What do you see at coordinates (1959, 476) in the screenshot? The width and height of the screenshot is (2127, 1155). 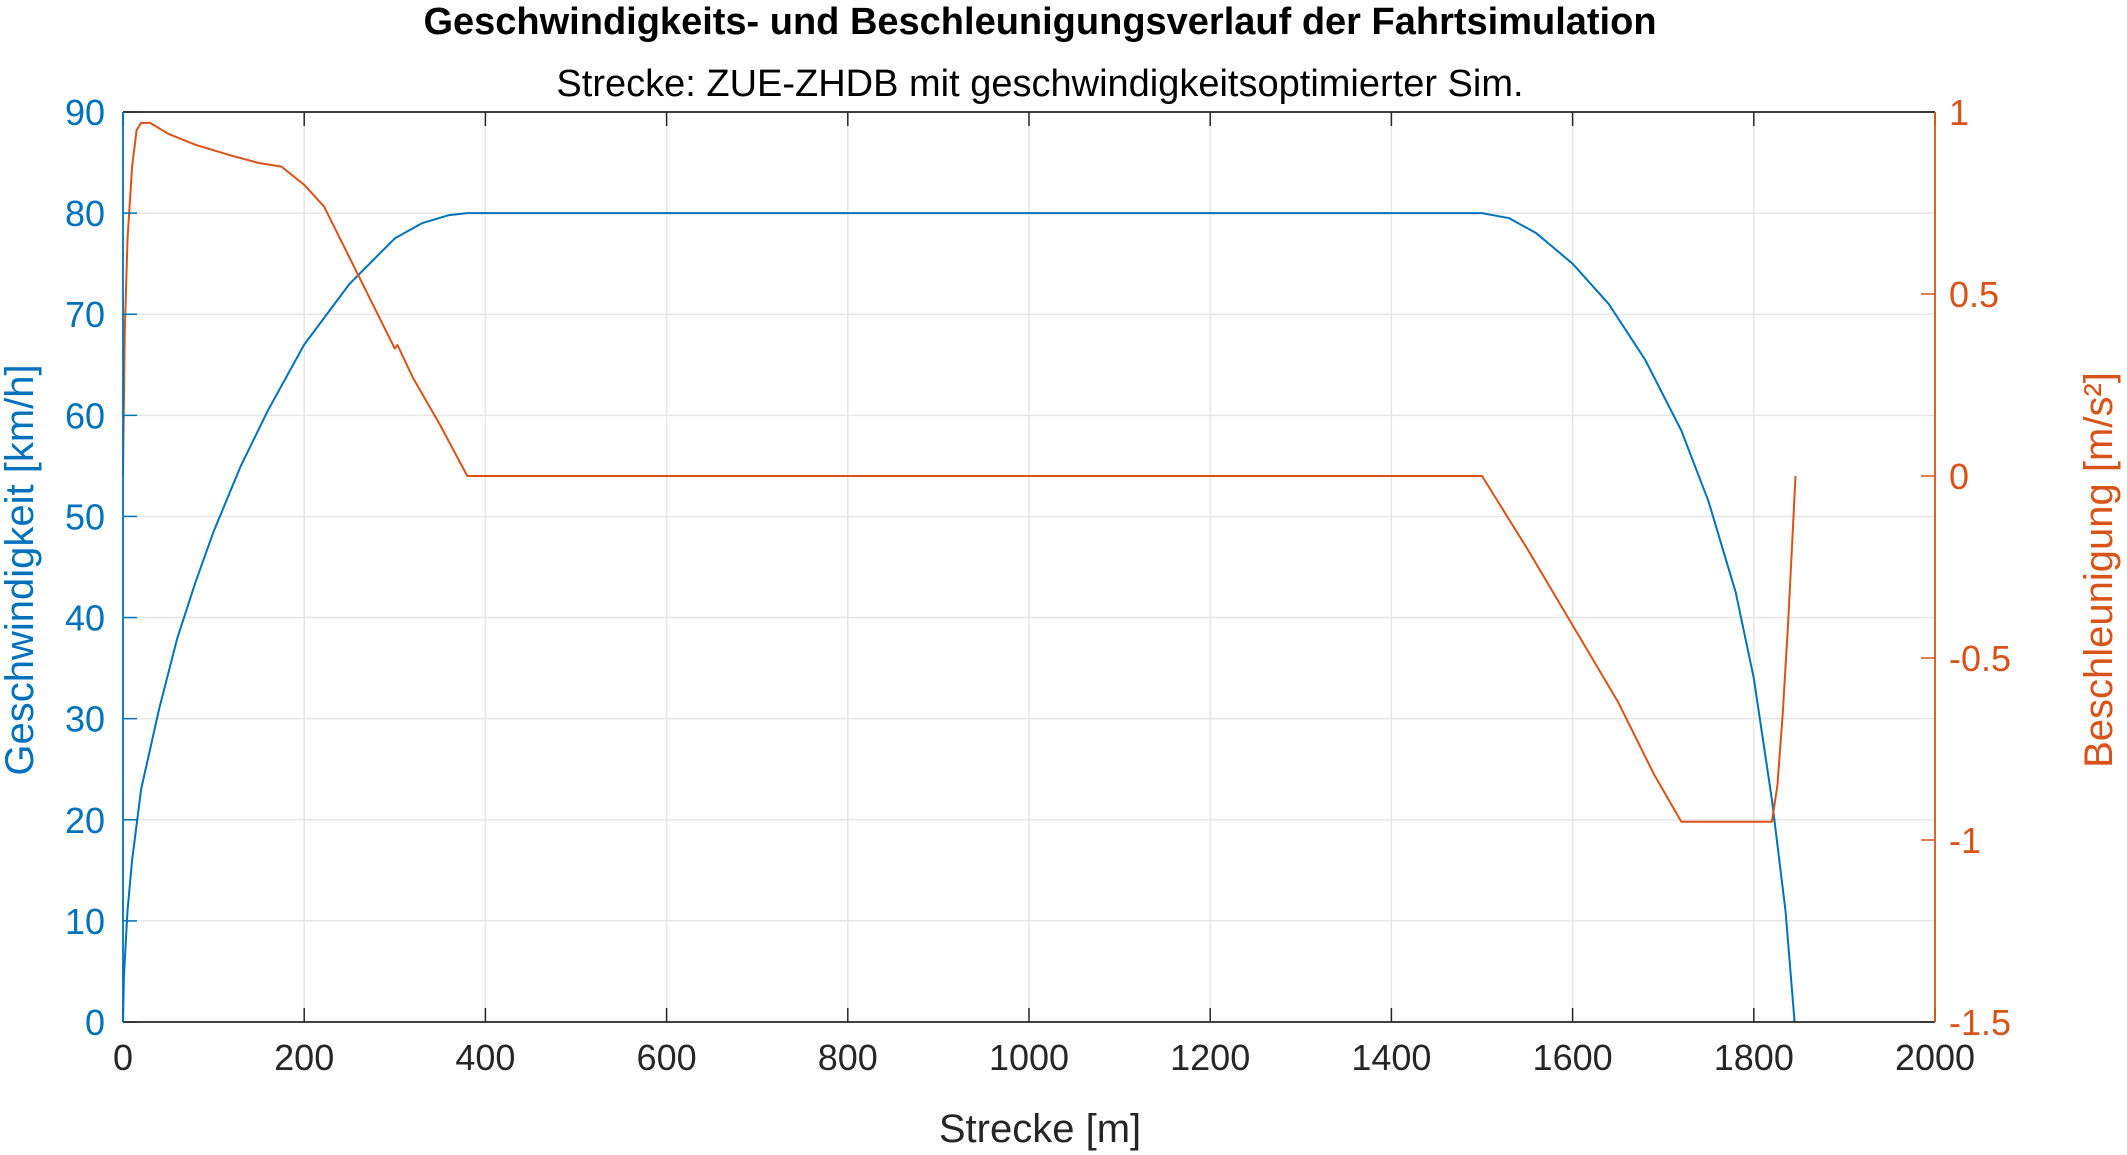 I see `y-right-tick-label: 0` at bounding box center [1959, 476].